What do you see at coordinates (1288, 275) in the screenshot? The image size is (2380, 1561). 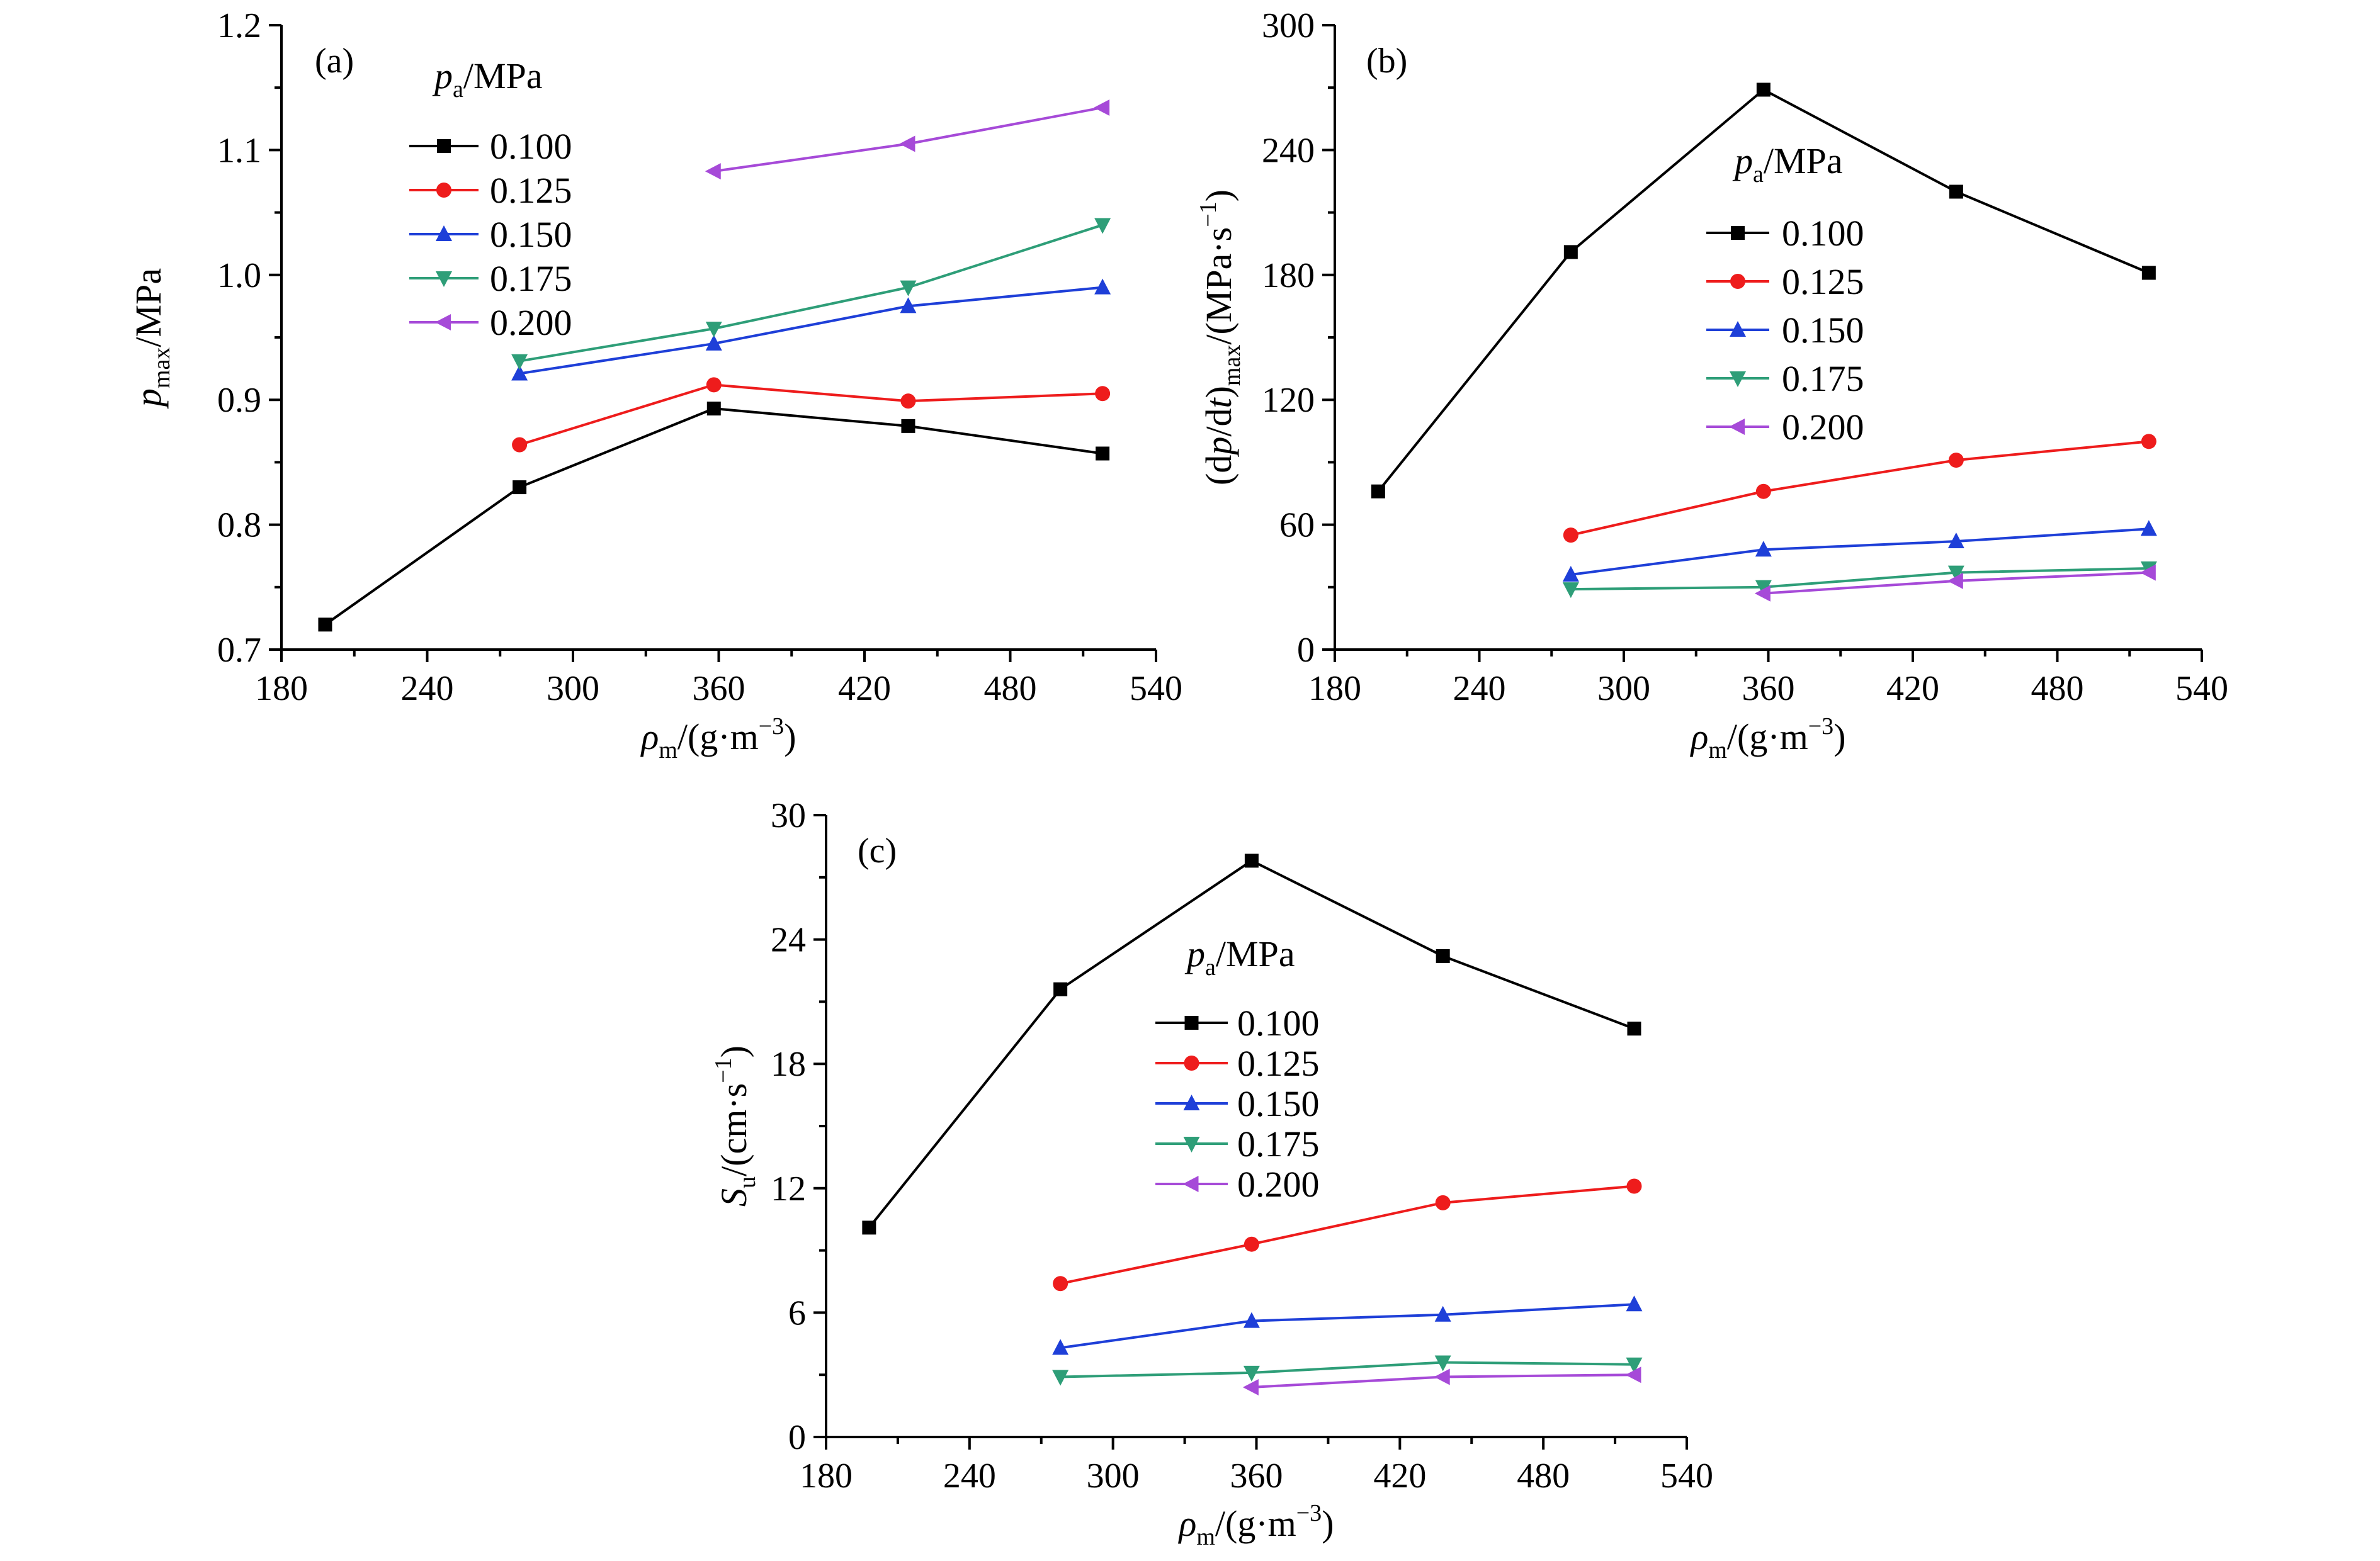 I see `y-tick-label: 180` at bounding box center [1288, 275].